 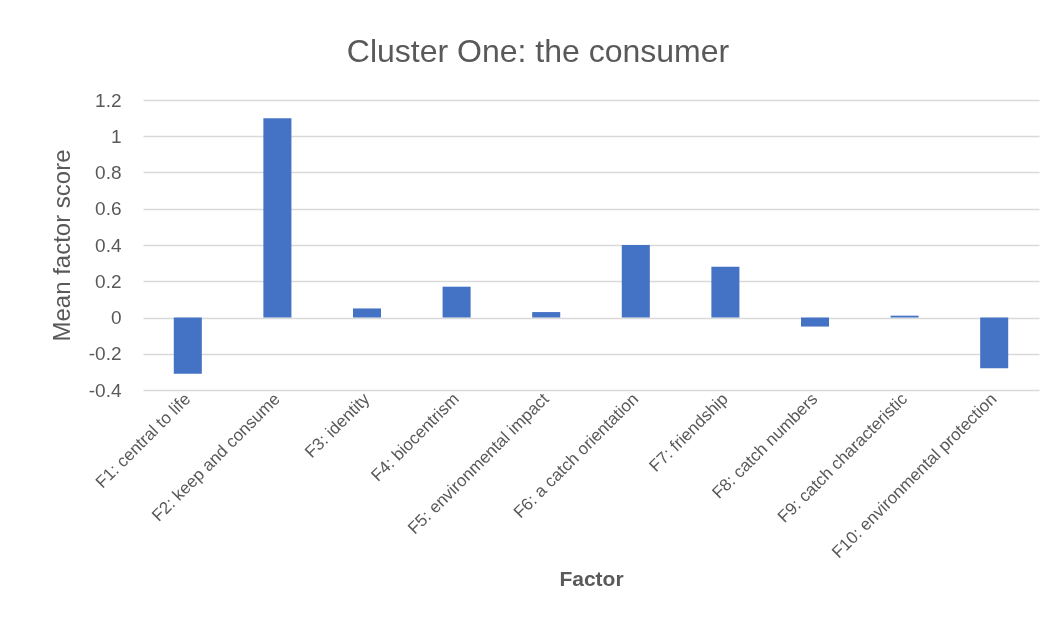 What do you see at coordinates (116, 317) in the screenshot?
I see `y-tick-label: 0` at bounding box center [116, 317].